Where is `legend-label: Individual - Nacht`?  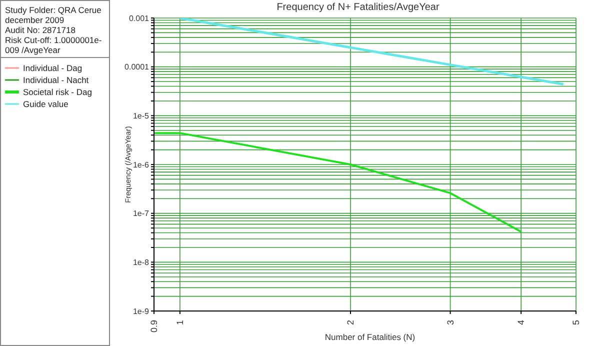
legend-label: Individual - Nacht is located at coordinates (56, 80).